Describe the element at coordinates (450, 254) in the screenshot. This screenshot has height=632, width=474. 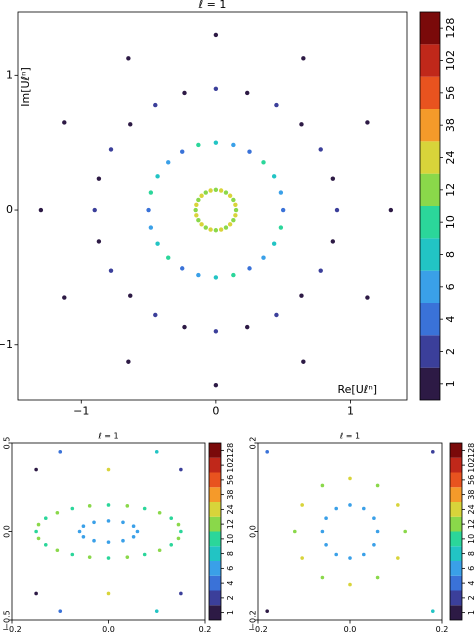
I see `colorbar-tick-label: 8` at that location.